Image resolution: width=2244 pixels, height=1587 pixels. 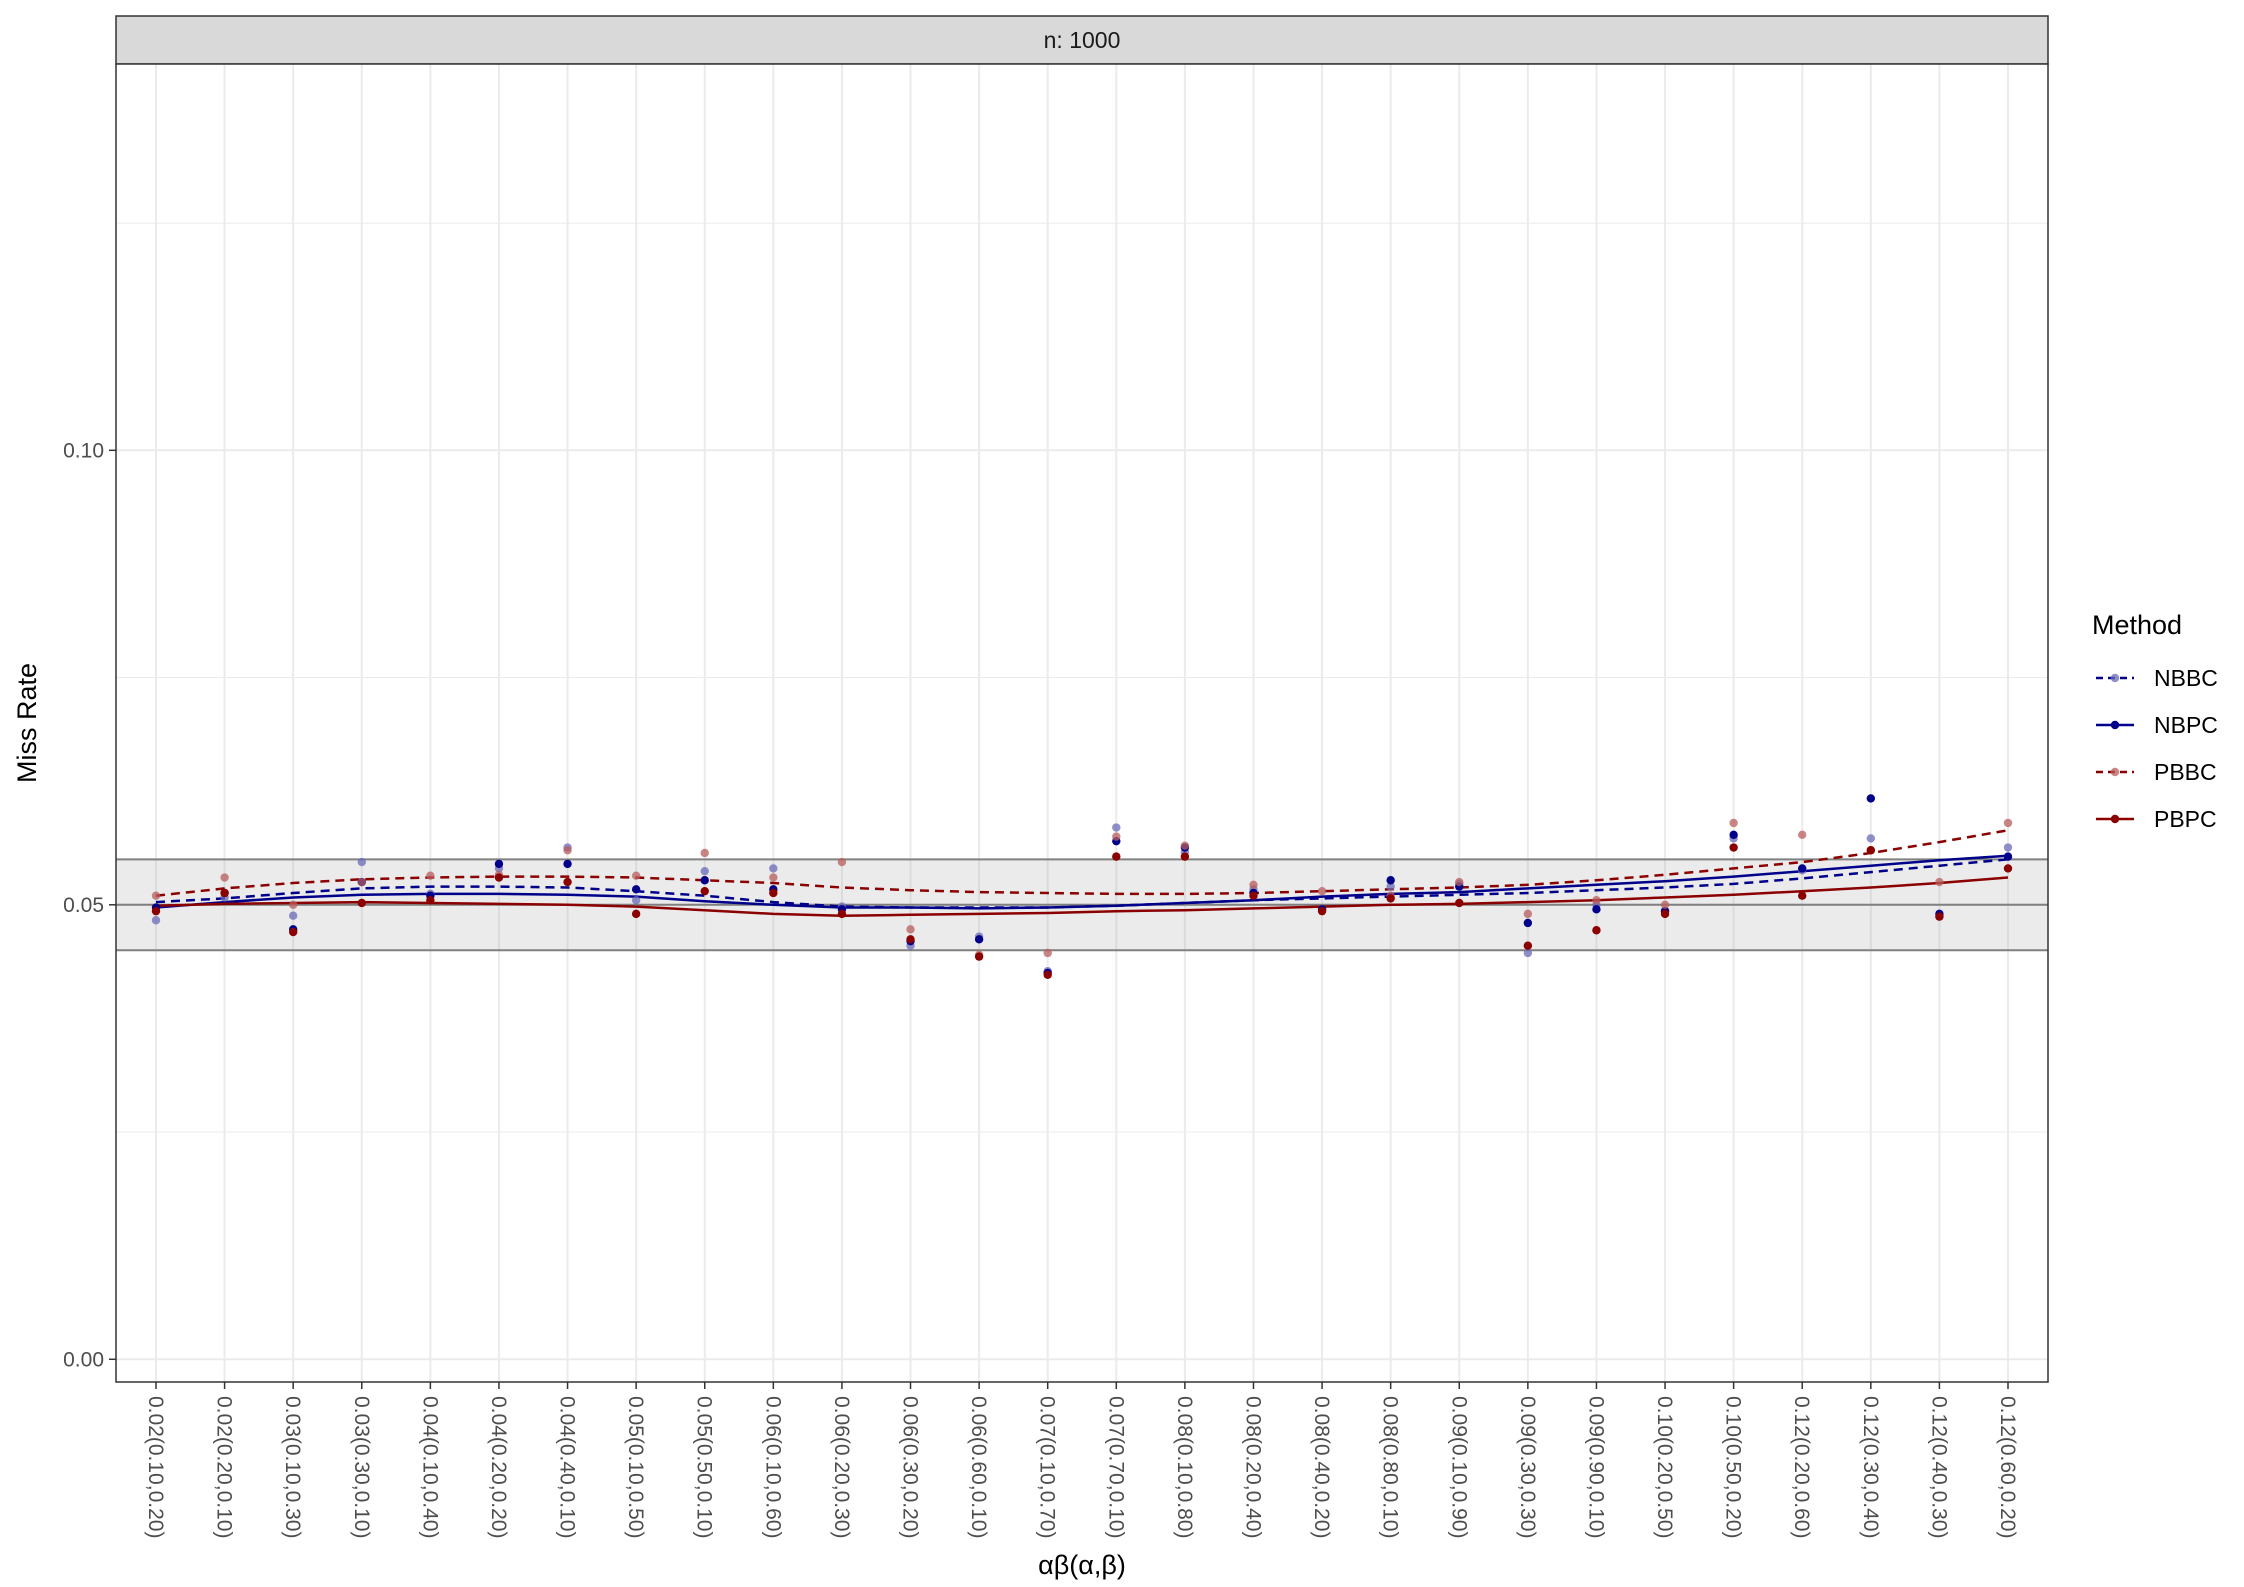 What do you see at coordinates (1390, 1467) in the screenshot?
I see `x-tick-label: 0.08(0.80,0.10)` at bounding box center [1390, 1467].